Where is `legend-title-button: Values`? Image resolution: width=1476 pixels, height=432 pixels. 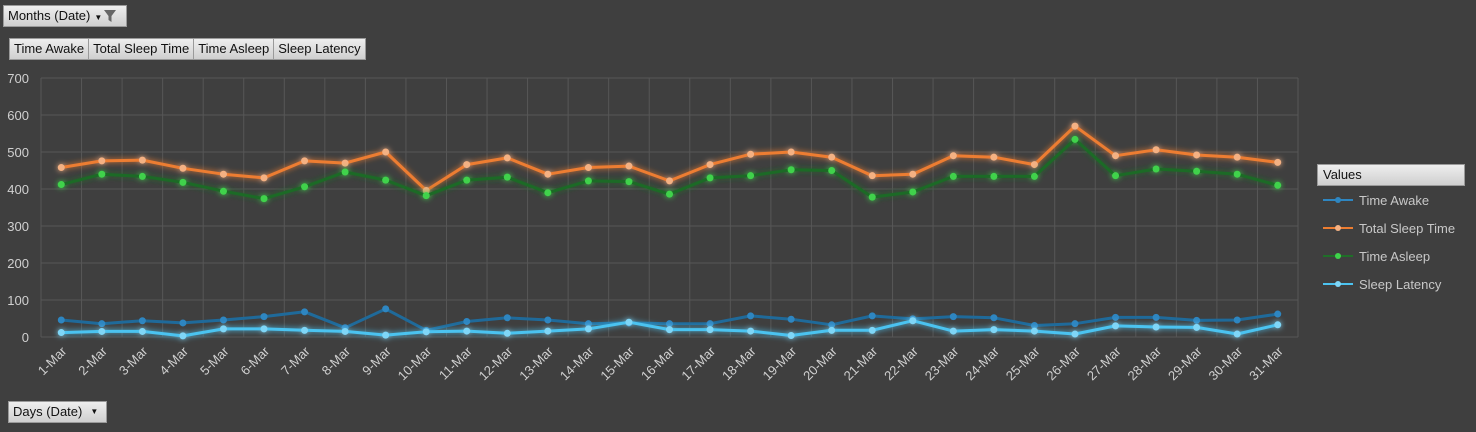 legend-title-button: Values is located at coordinates (1391, 175).